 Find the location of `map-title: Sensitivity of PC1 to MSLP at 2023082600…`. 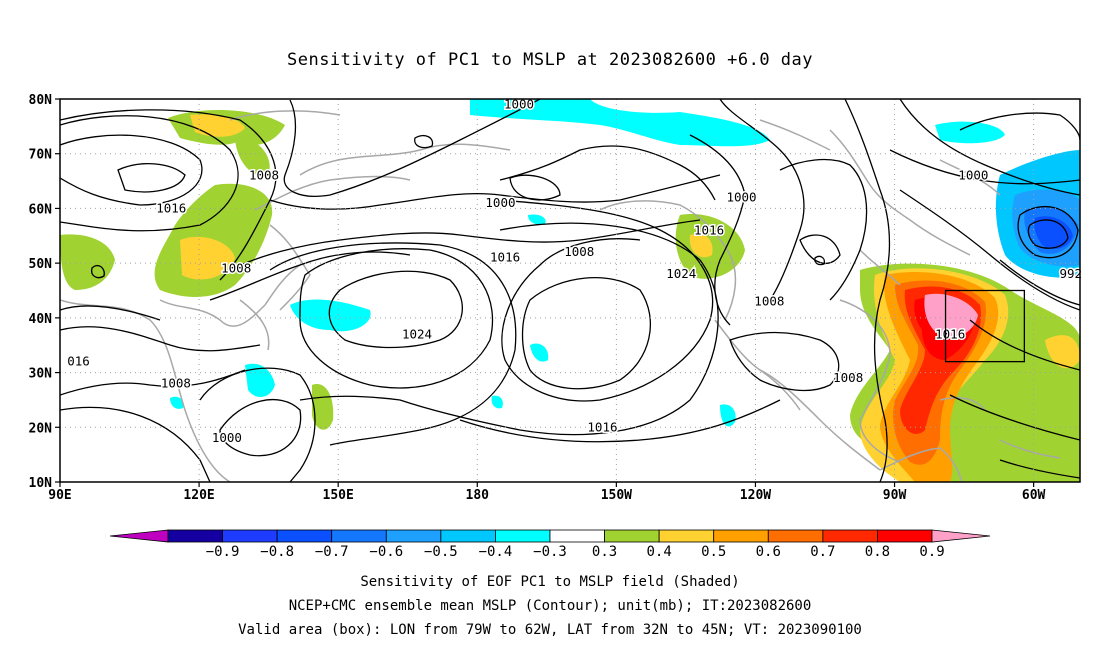

map-title: Sensitivity of PC1 to MSLP at 2023082600… is located at coordinates (549, 60).